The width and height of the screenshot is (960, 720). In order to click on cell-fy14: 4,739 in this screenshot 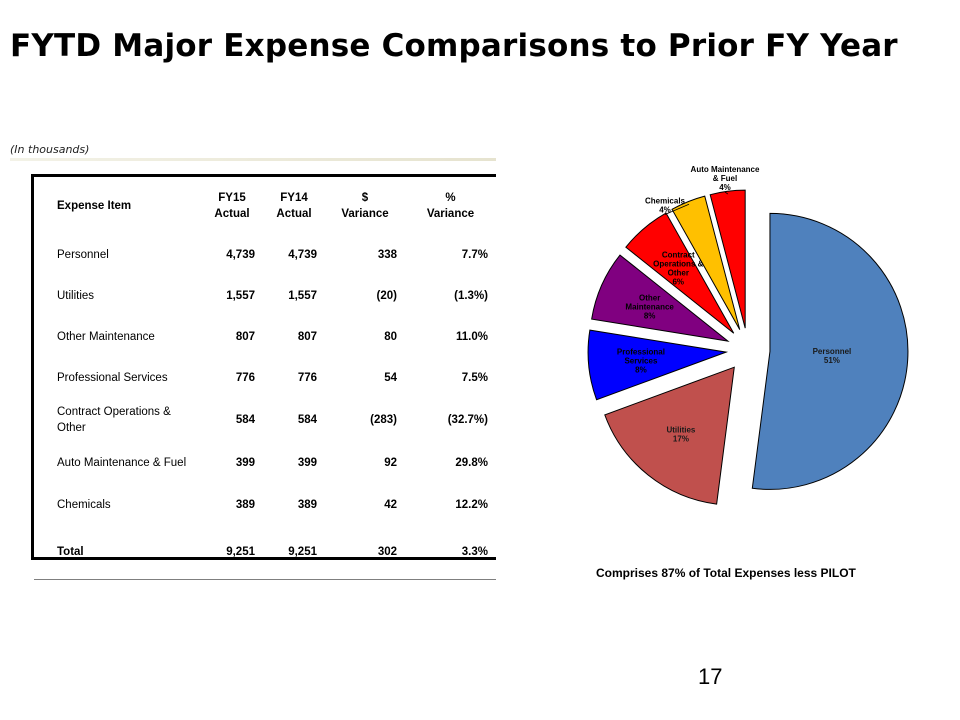, I will do `click(302, 254)`.